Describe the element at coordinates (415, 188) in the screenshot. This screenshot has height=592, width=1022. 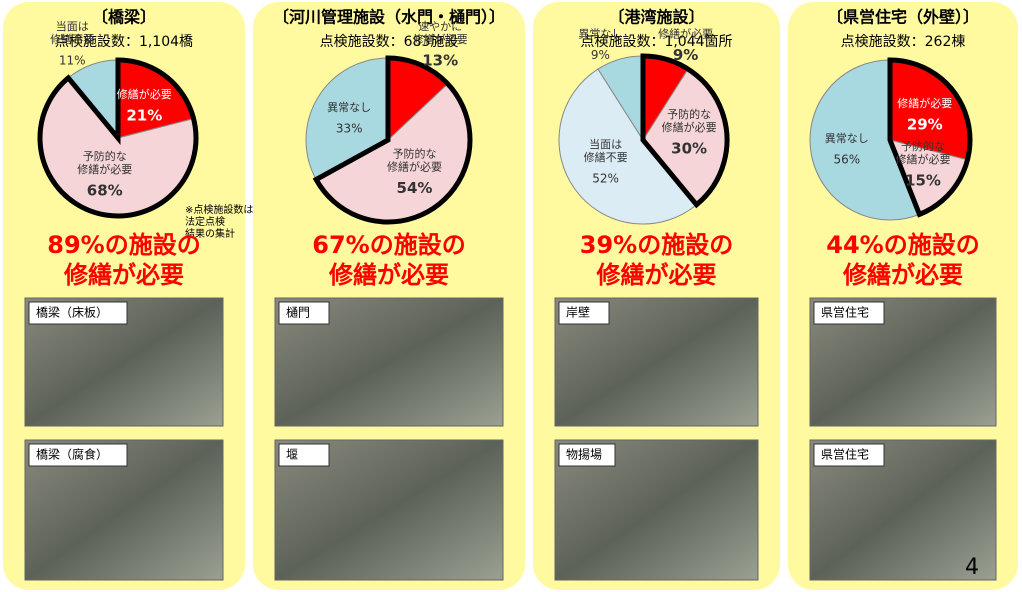
I see `slice-value: 54%` at that location.